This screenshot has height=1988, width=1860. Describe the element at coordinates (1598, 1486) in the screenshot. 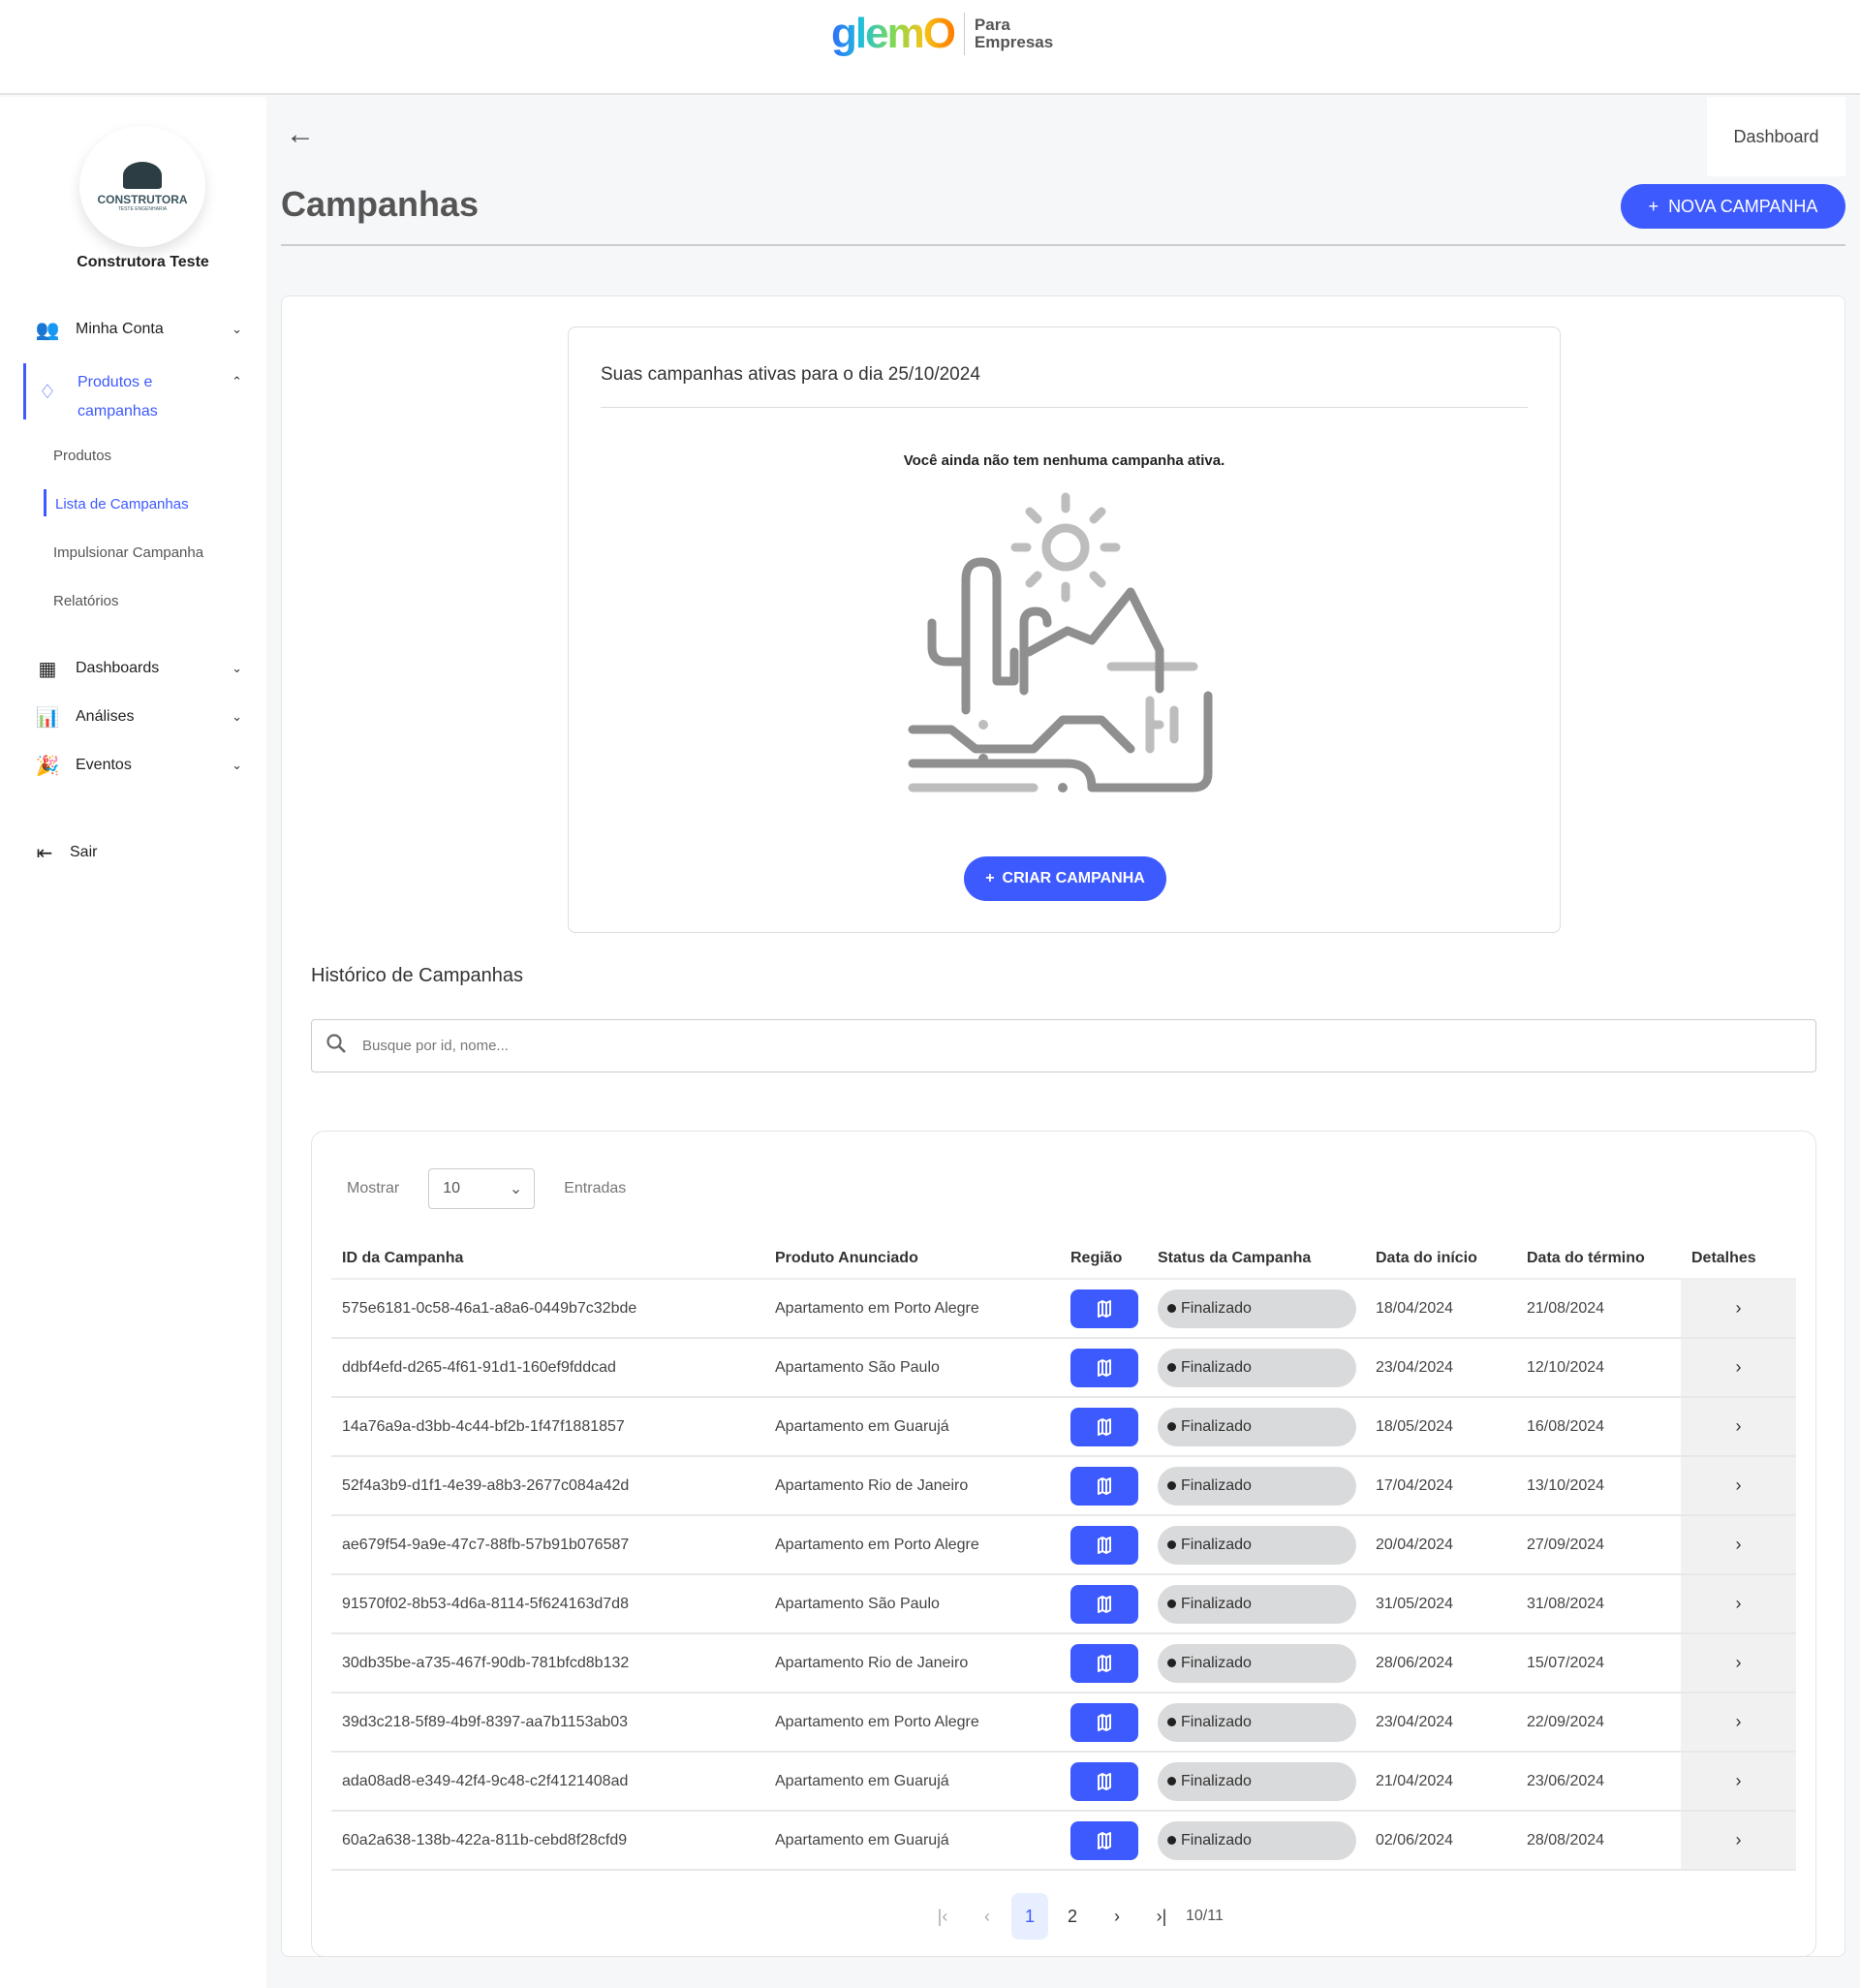

I see `end-date: 13/10/2024` at that location.